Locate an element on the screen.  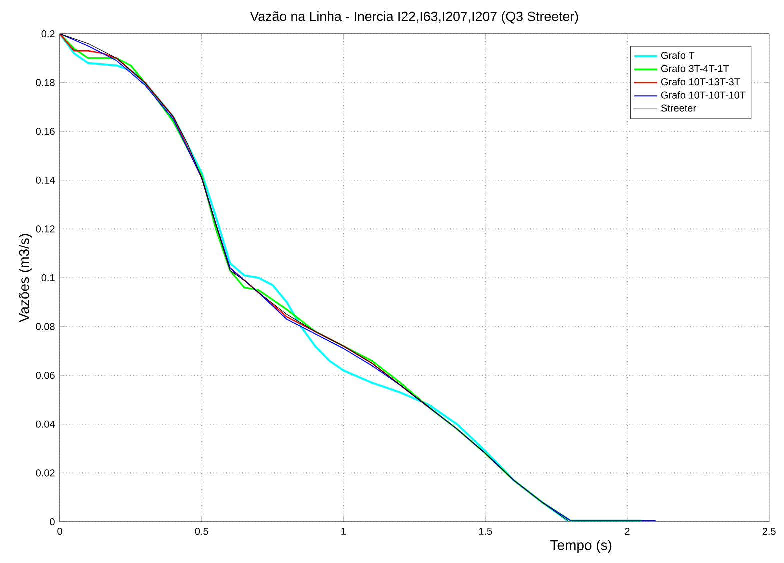
legend-label: Grafo T is located at coordinates (678, 56).